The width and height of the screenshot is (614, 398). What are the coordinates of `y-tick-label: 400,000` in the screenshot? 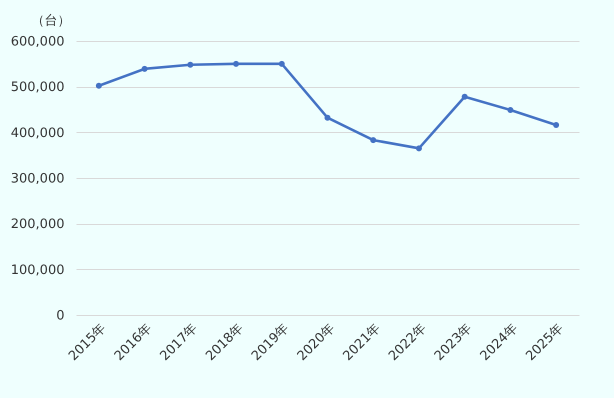 It's located at (37, 133).